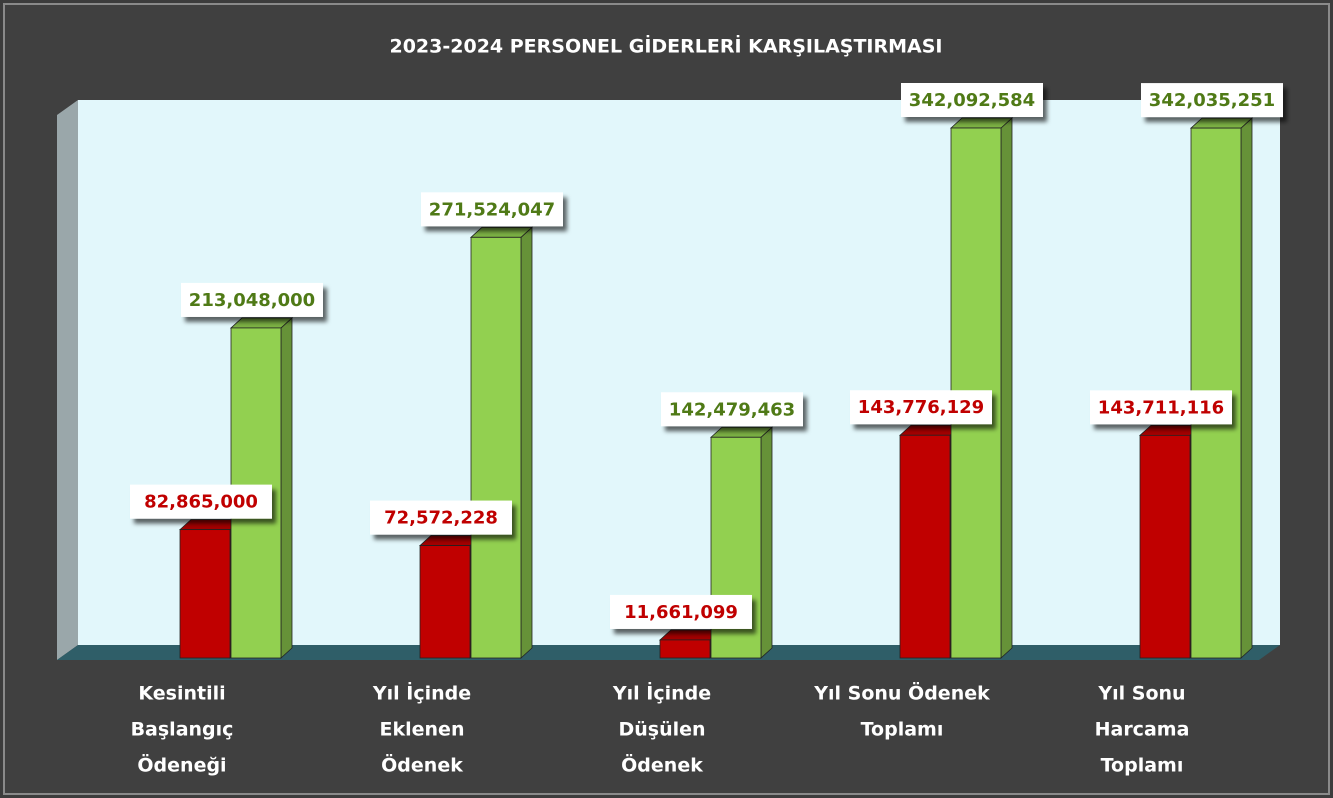 The width and height of the screenshot is (1333, 798). I want to click on data-label: 82,865,000, so click(201, 502).